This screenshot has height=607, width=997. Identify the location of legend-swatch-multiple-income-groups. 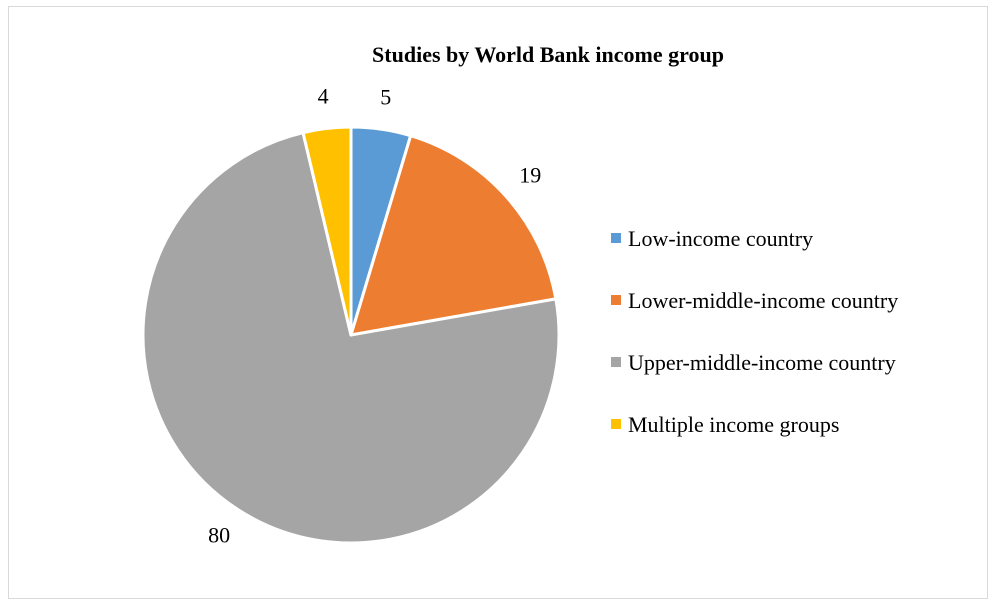
(616, 424).